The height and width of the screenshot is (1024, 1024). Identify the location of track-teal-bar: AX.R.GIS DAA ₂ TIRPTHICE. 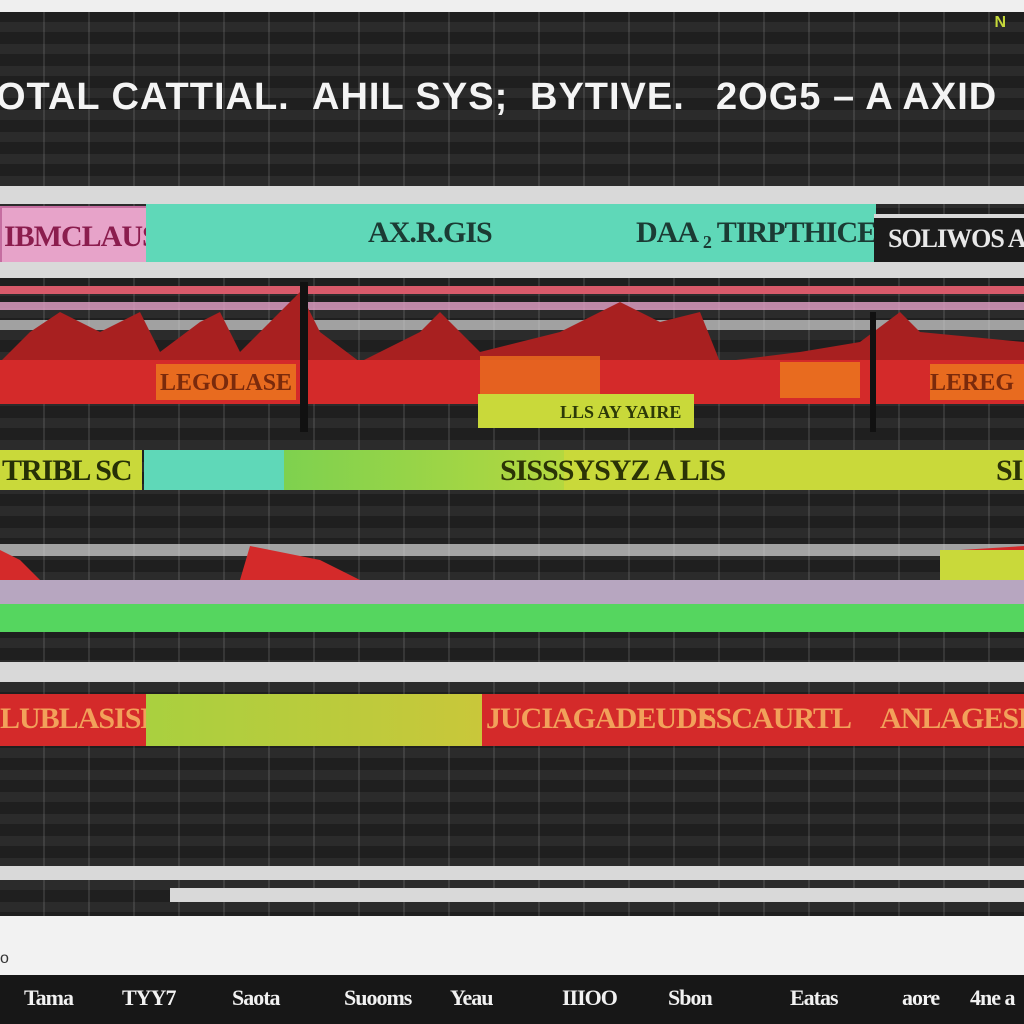
(511, 233).